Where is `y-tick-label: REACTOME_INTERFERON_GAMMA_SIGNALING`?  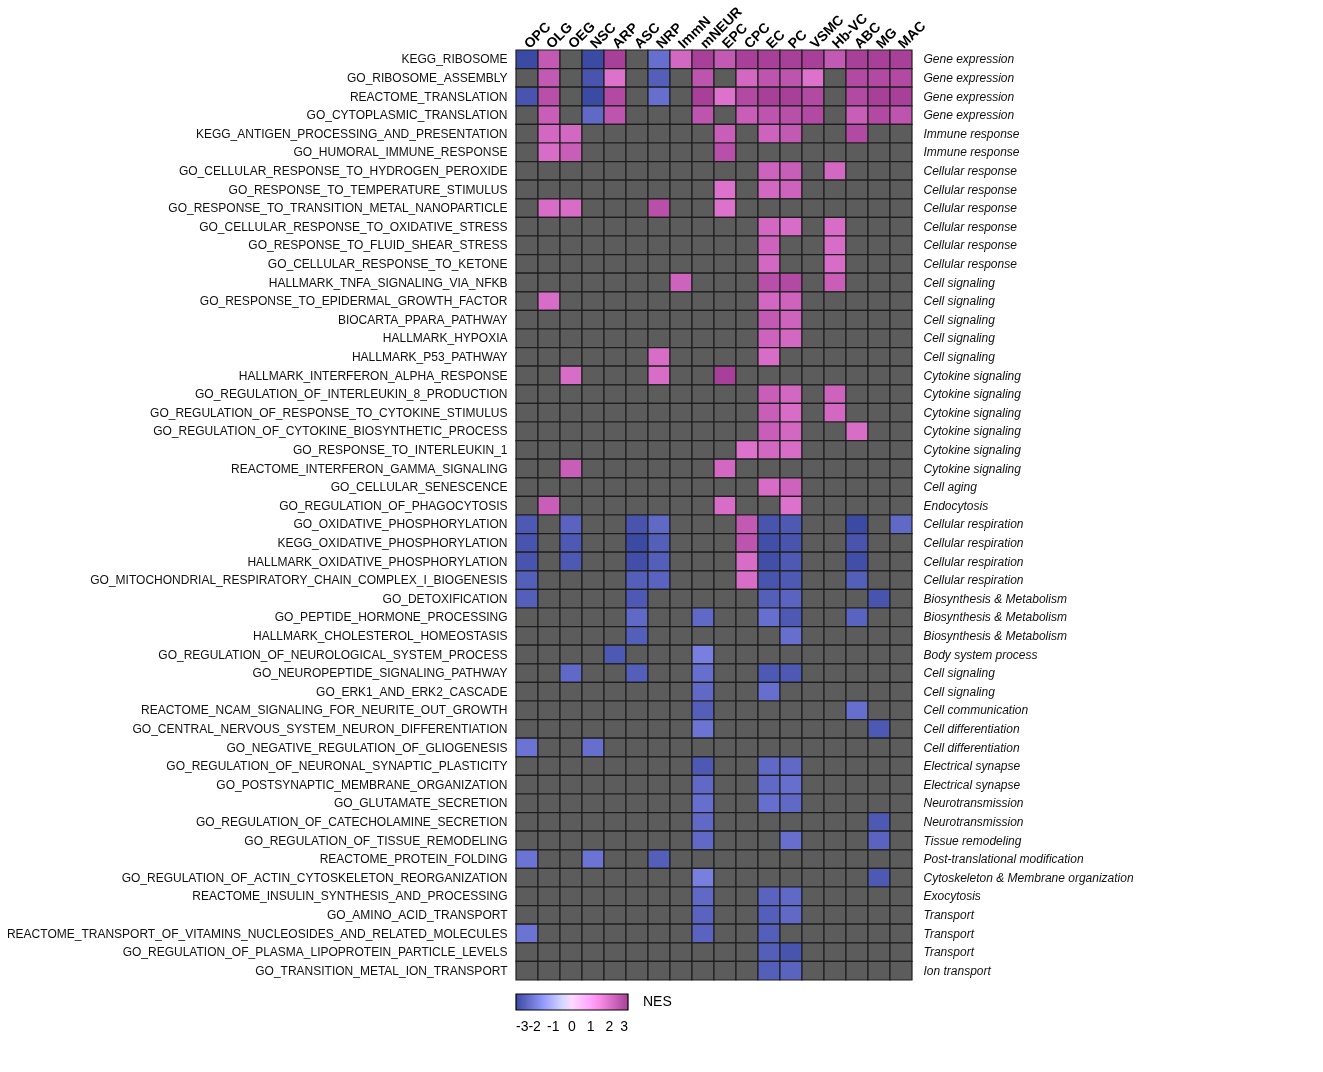 y-tick-label: REACTOME_INTERFERON_GAMMA_SIGNALING is located at coordinates (369, 468).